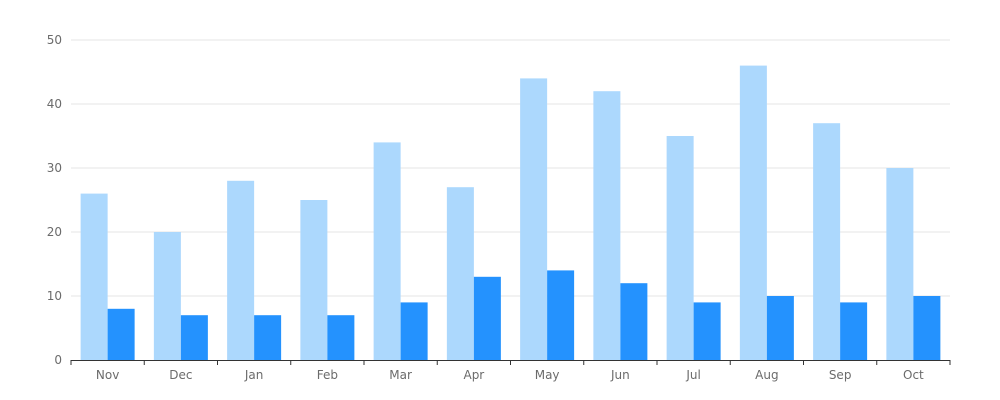 The height and width of the screenshot is (400, 1000). I want to click on bar-series-2-may, so click(561, 315).